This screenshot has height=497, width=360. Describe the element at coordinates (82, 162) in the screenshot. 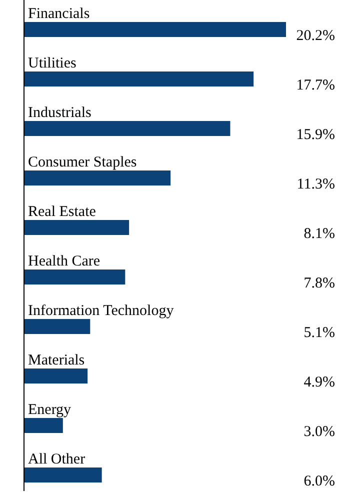

I see `y-tick-label: Consumer Staples` at that location.